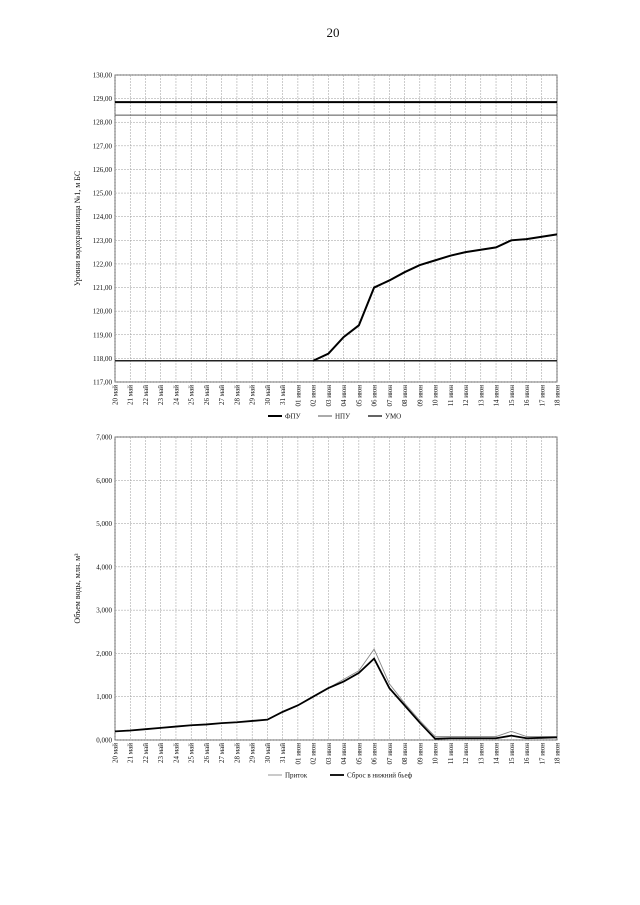 The image size is (640, 905). Describe the element at coordinates (104, 567) in the screenshot. I see `y-tick-label: 4,000` at that location.